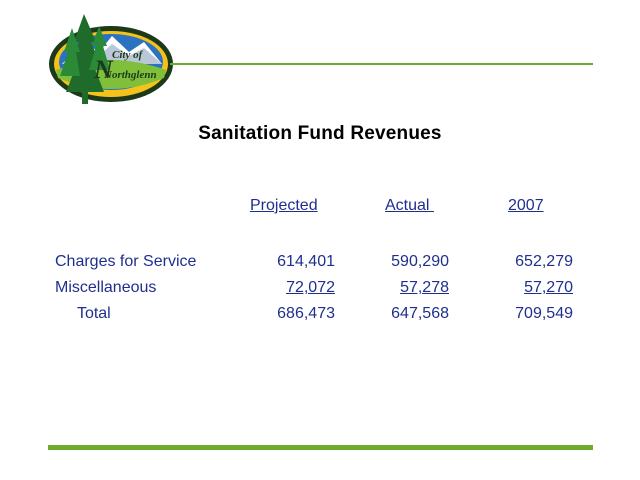  Describe the element at coordinates (128, 55) in the screenshot. I see `logo-city-of-text: City of` at that location.